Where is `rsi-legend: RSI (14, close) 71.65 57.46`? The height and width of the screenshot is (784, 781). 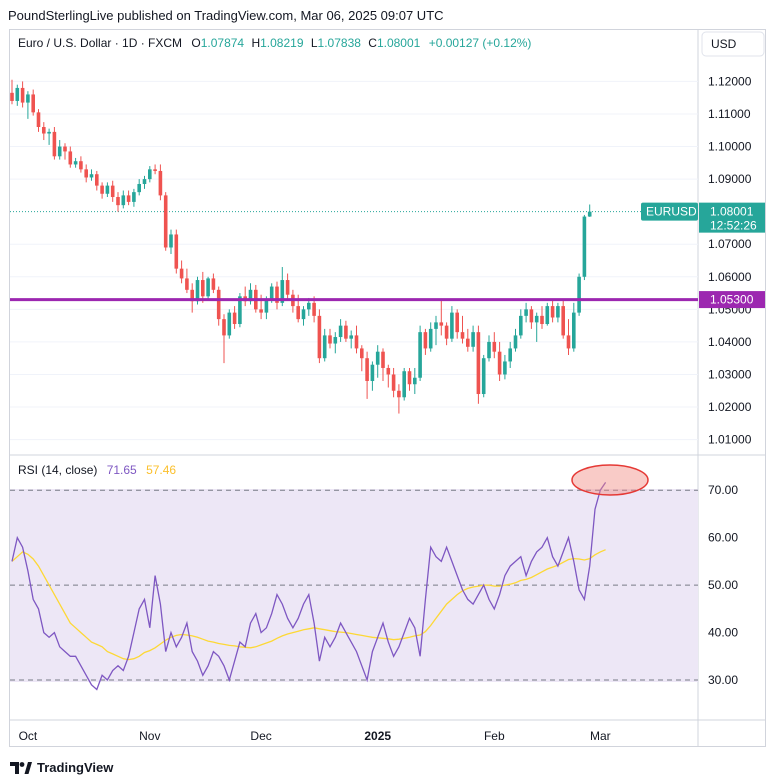
rsi-legend: RSI (14, close) 71.65 57.46 is located at coordinates (97, 470).